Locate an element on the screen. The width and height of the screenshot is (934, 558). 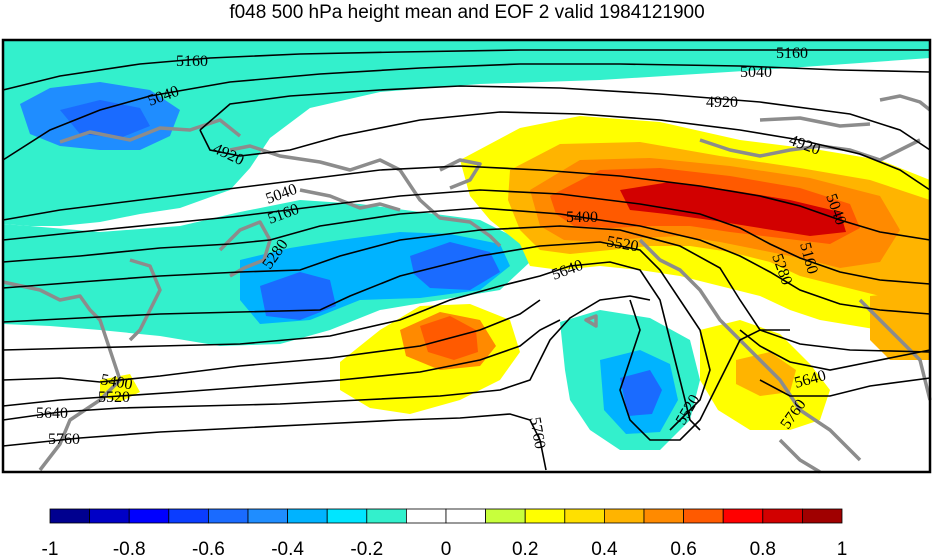
positive-core-darkred is located at coordinates (733, 209).